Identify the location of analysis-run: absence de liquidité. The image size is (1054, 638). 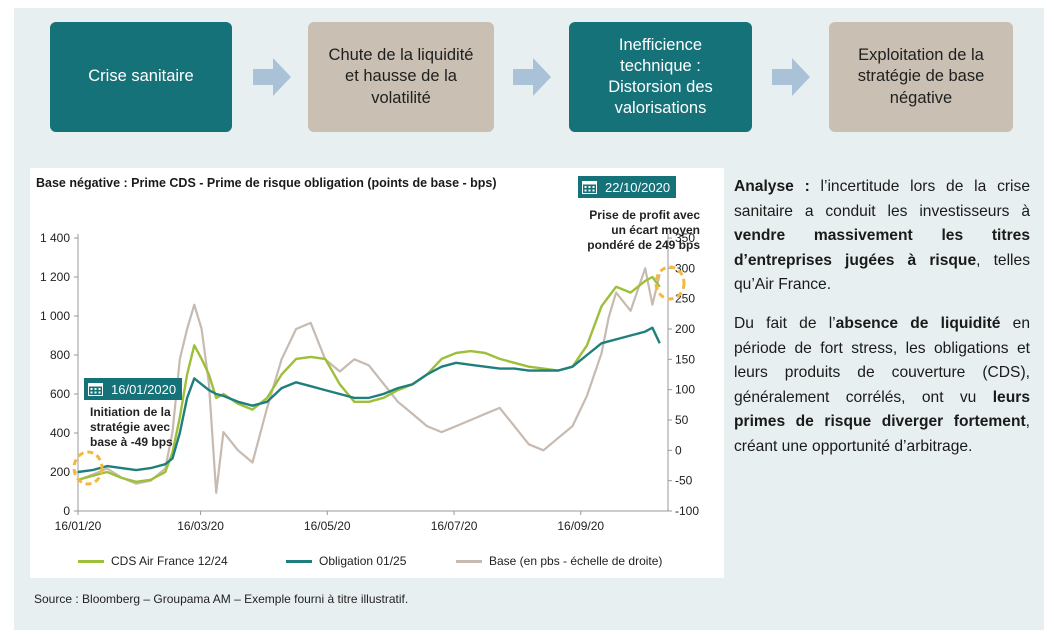
(918, 323).